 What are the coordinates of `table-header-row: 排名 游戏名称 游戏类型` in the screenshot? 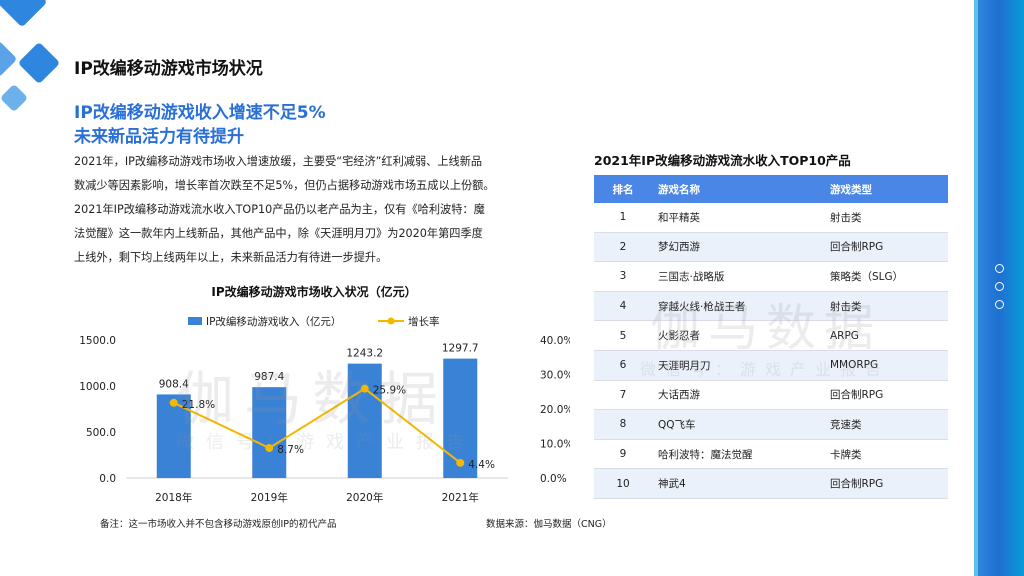 It's located at (771, 189).